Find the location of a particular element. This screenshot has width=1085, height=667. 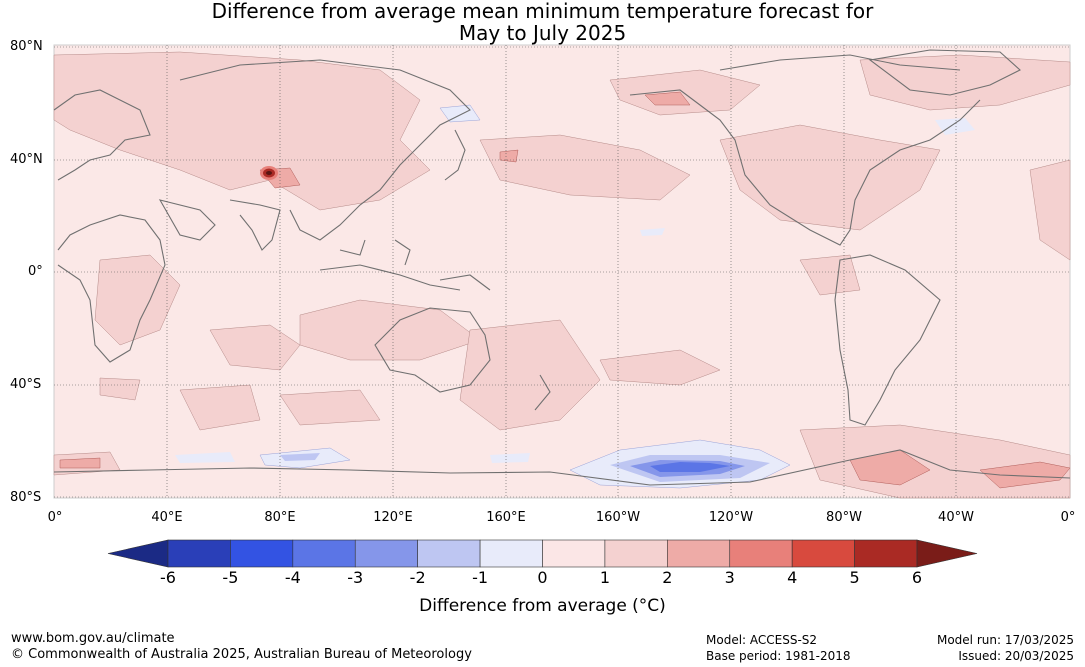

colorbar-tick-label: -3 is located at coordinates (355, 577).